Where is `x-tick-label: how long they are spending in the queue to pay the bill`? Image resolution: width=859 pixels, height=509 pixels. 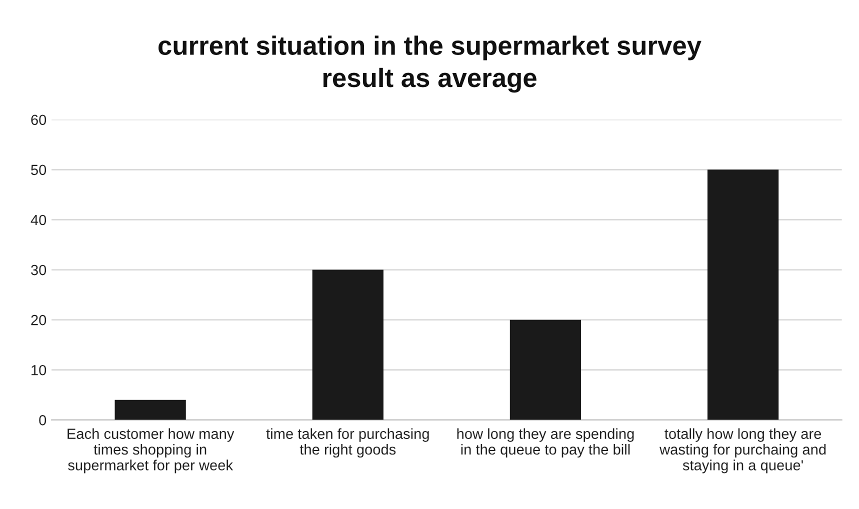
x-tick-label: how long they are spending in the queue to pay the bill is located at coordinates (545, 443).